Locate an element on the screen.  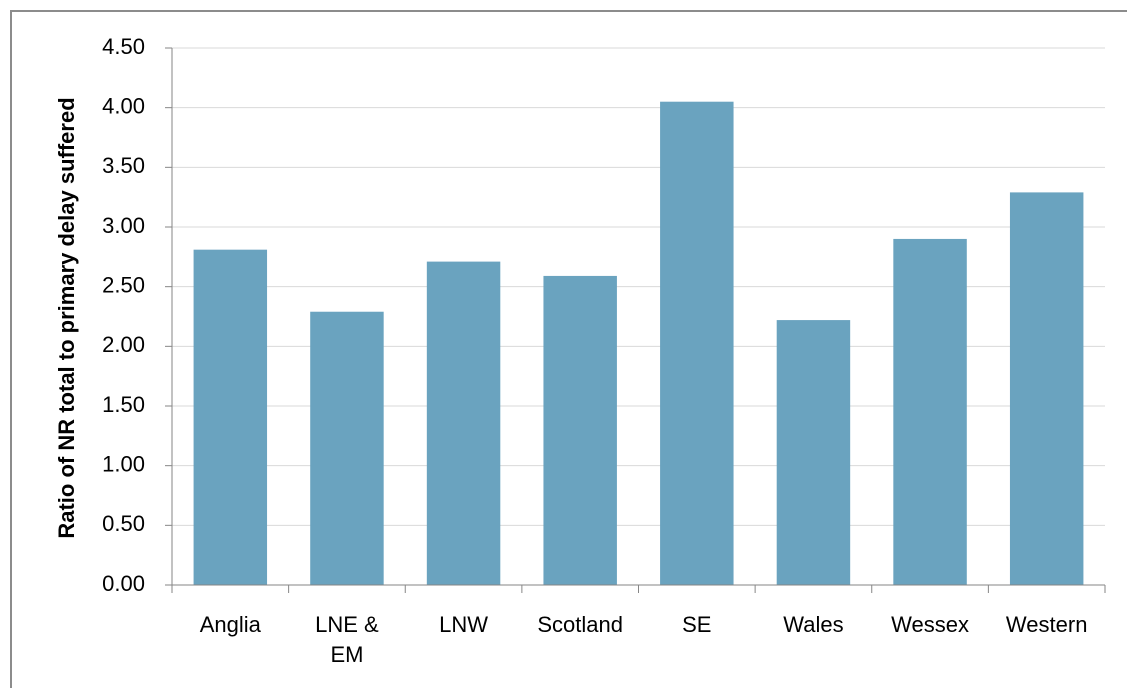
x-tick-label: Scotland is located at coordinates (580, 624).